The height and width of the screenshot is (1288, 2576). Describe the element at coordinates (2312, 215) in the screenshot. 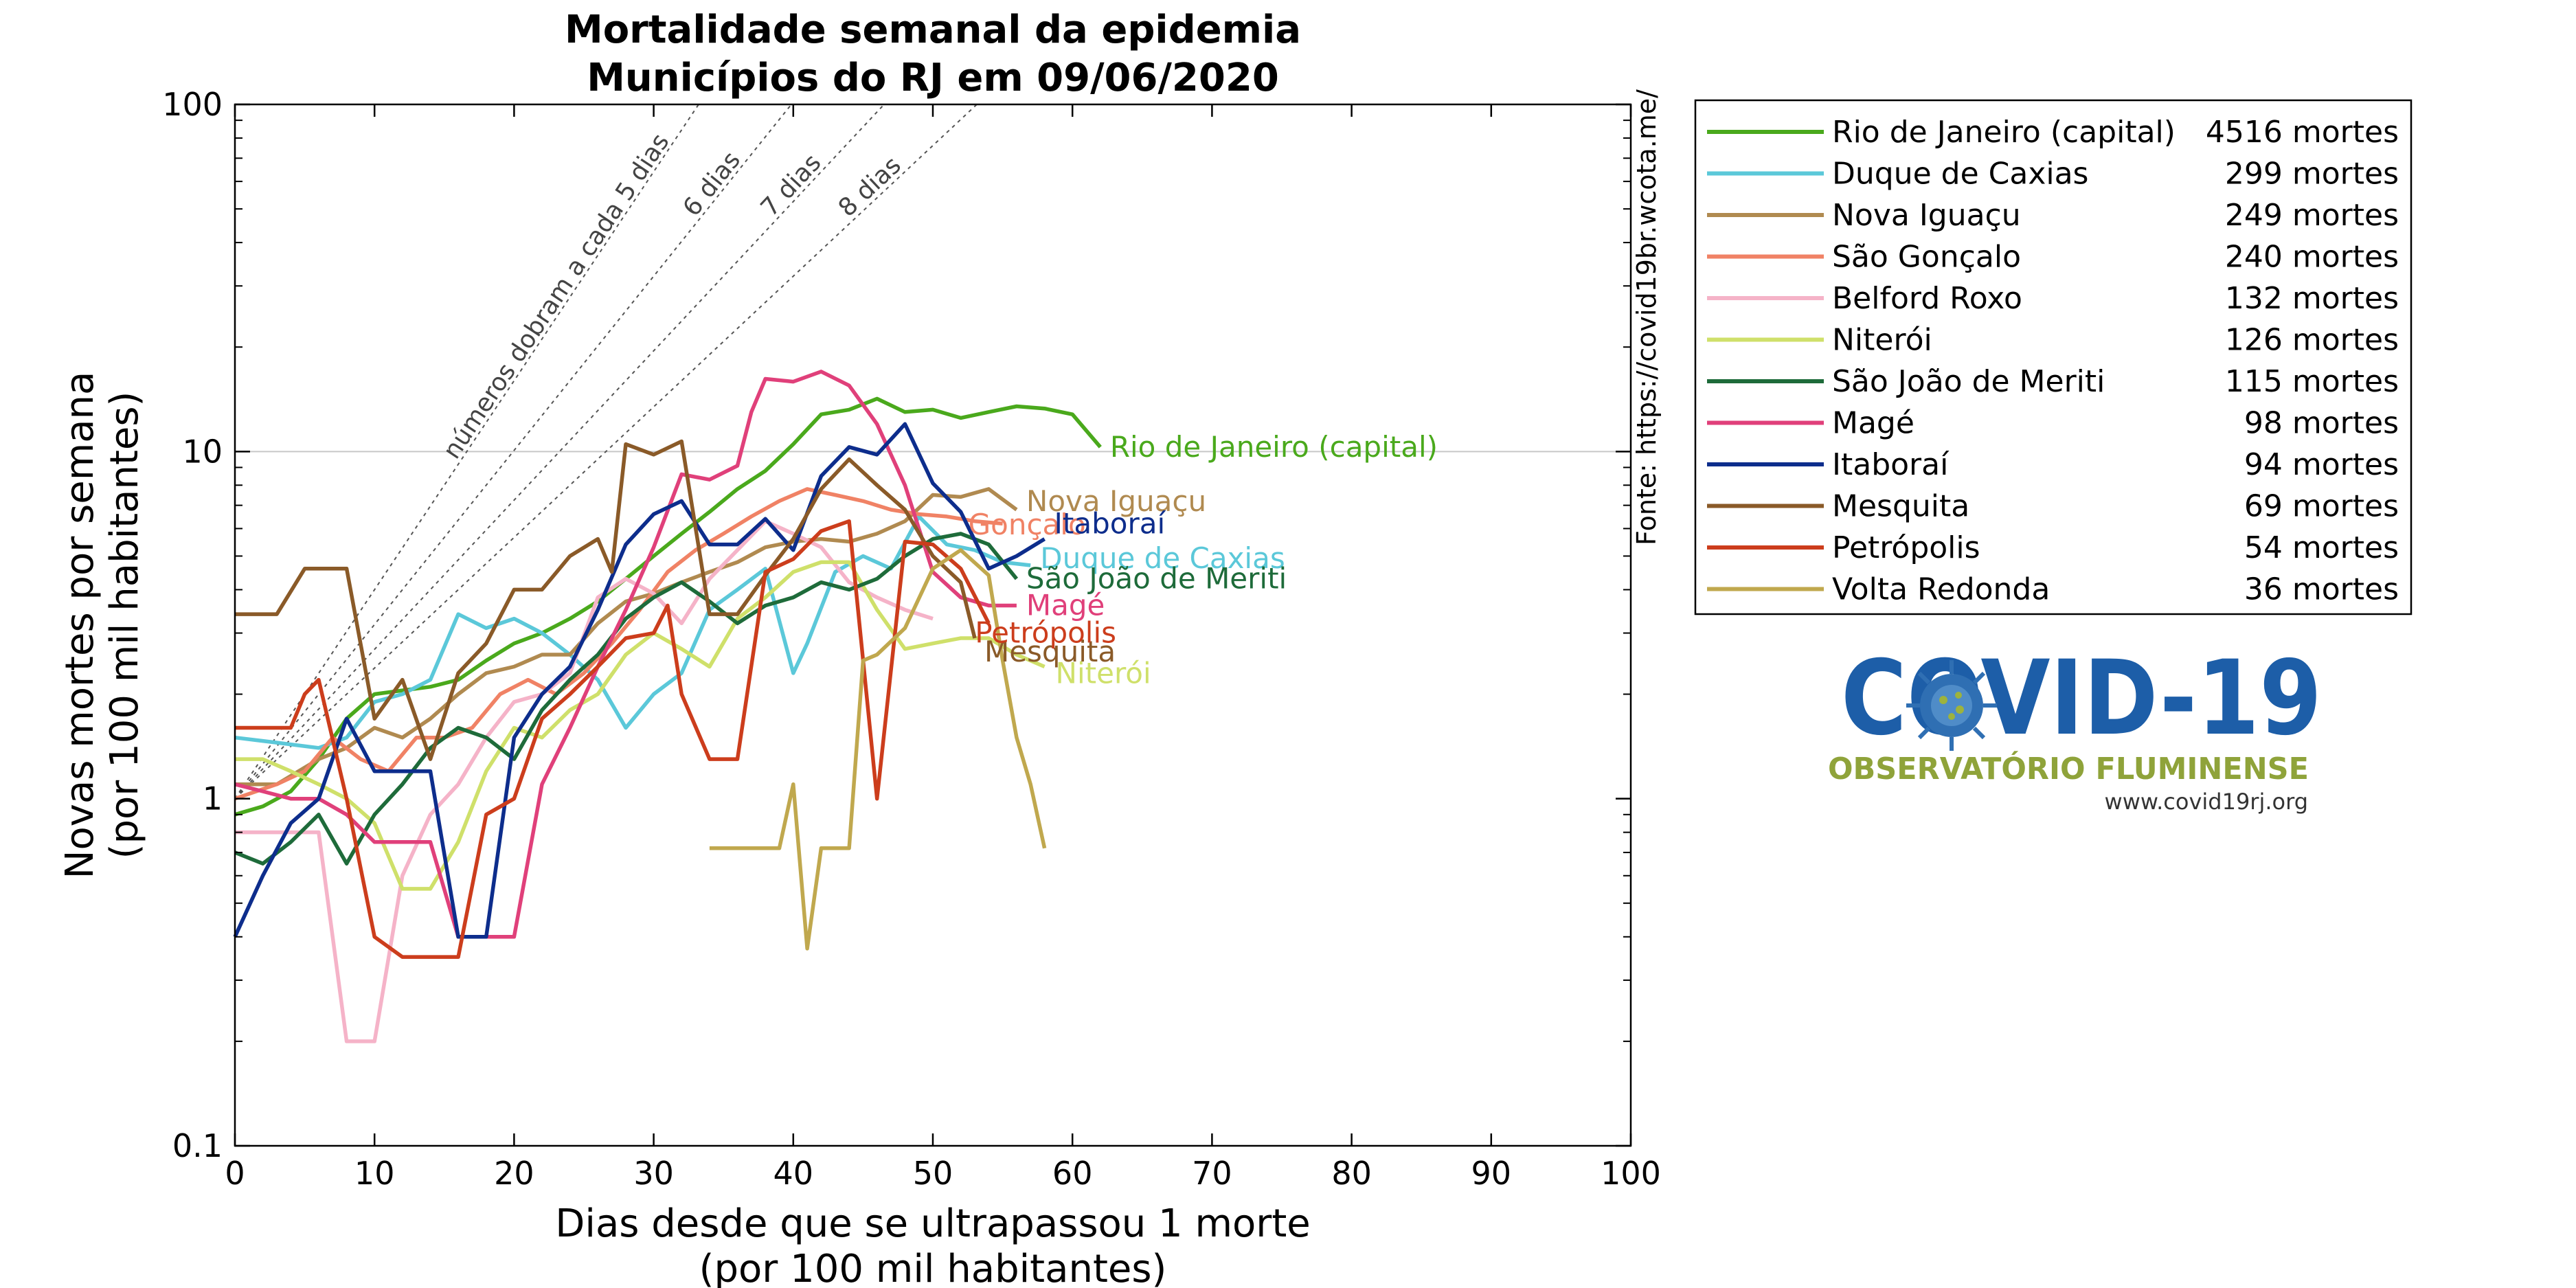

I see `legend-value-nova-iguacu: 249 mortes` at that location.